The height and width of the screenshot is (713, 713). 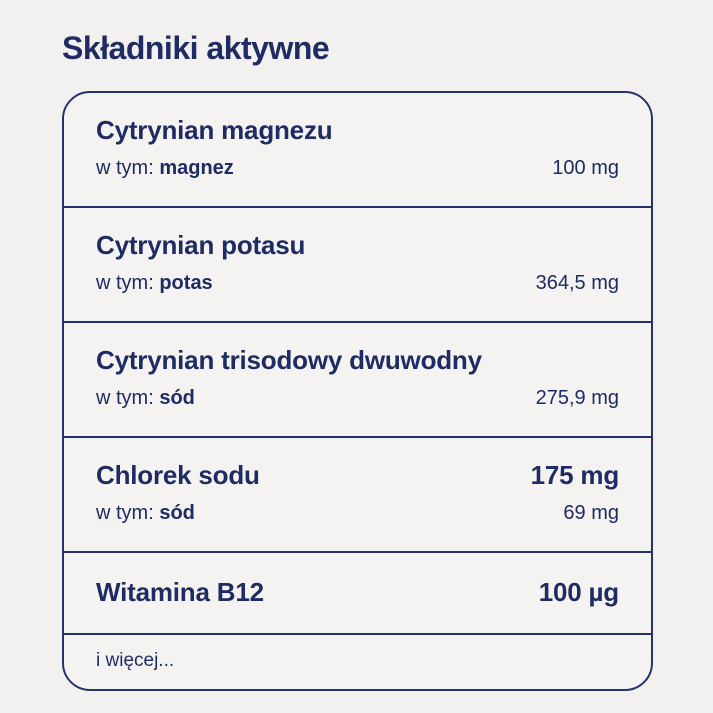 What do you see at coordinates (357, 168) in the screenshot?
I see `ingredient-sub-line: w tym: magnez 100 mg` at bounding box center [357, 168].